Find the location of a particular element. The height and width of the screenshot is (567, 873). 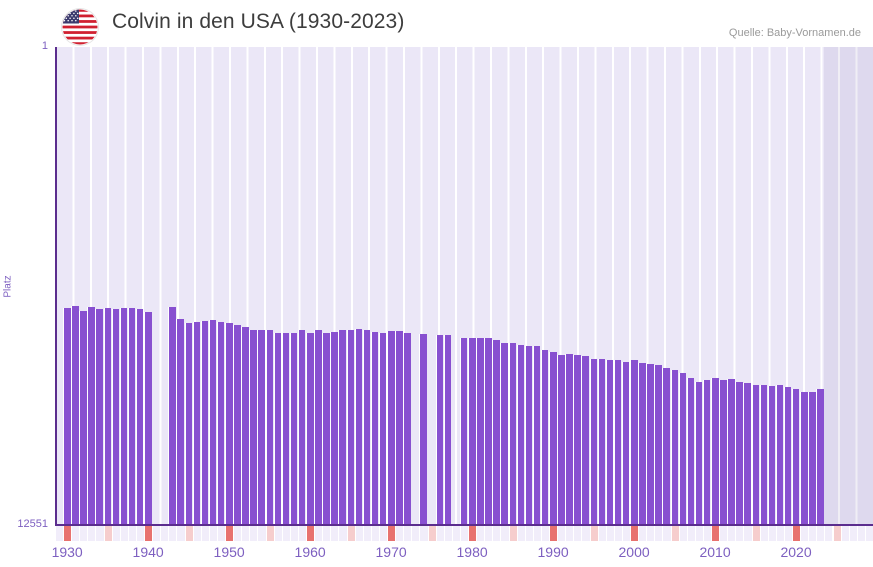

x-tick-label-2020: 2020 is located at coordinates (796, 552).